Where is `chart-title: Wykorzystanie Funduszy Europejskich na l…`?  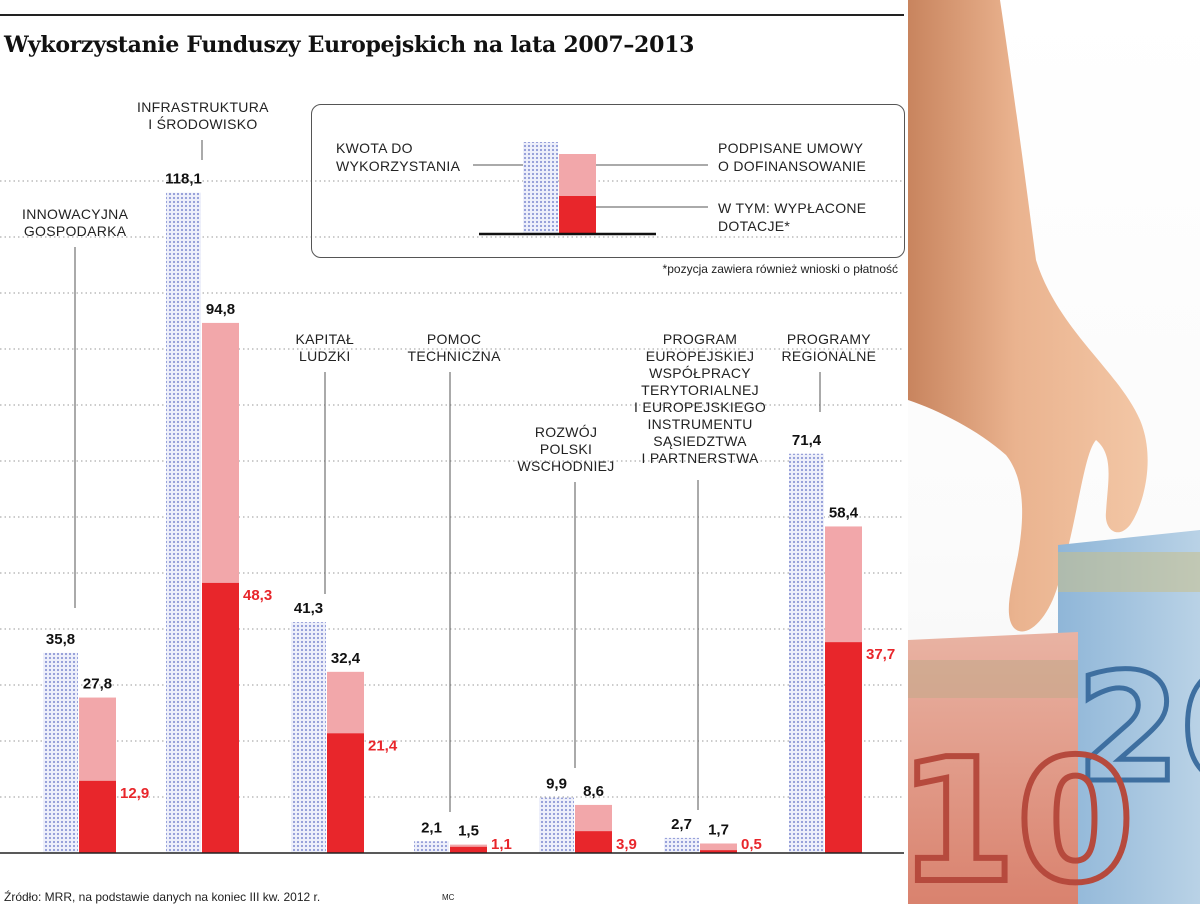 chart-title: Wykorzystanie Funduszy Europejskich na l… is located at coordinates (349, 45).